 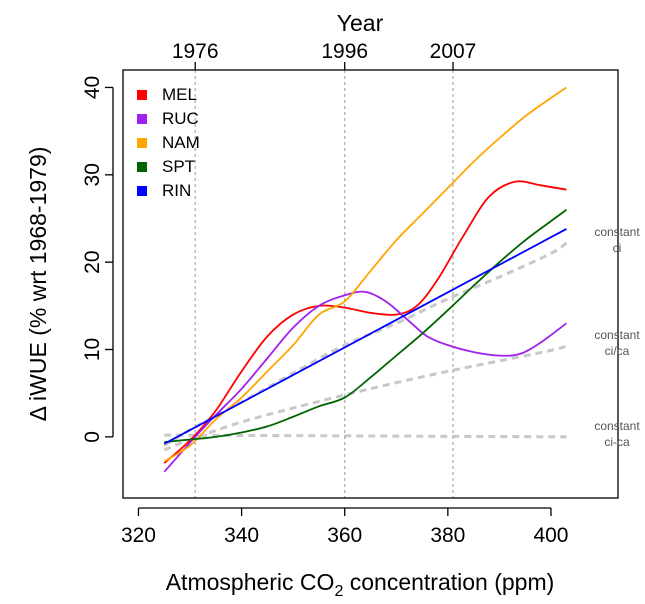 What do you see at coordinates (338, 591) in the screenshot?
I see `x-axis-title-subscript: 2` at bounding box center [338, 591].